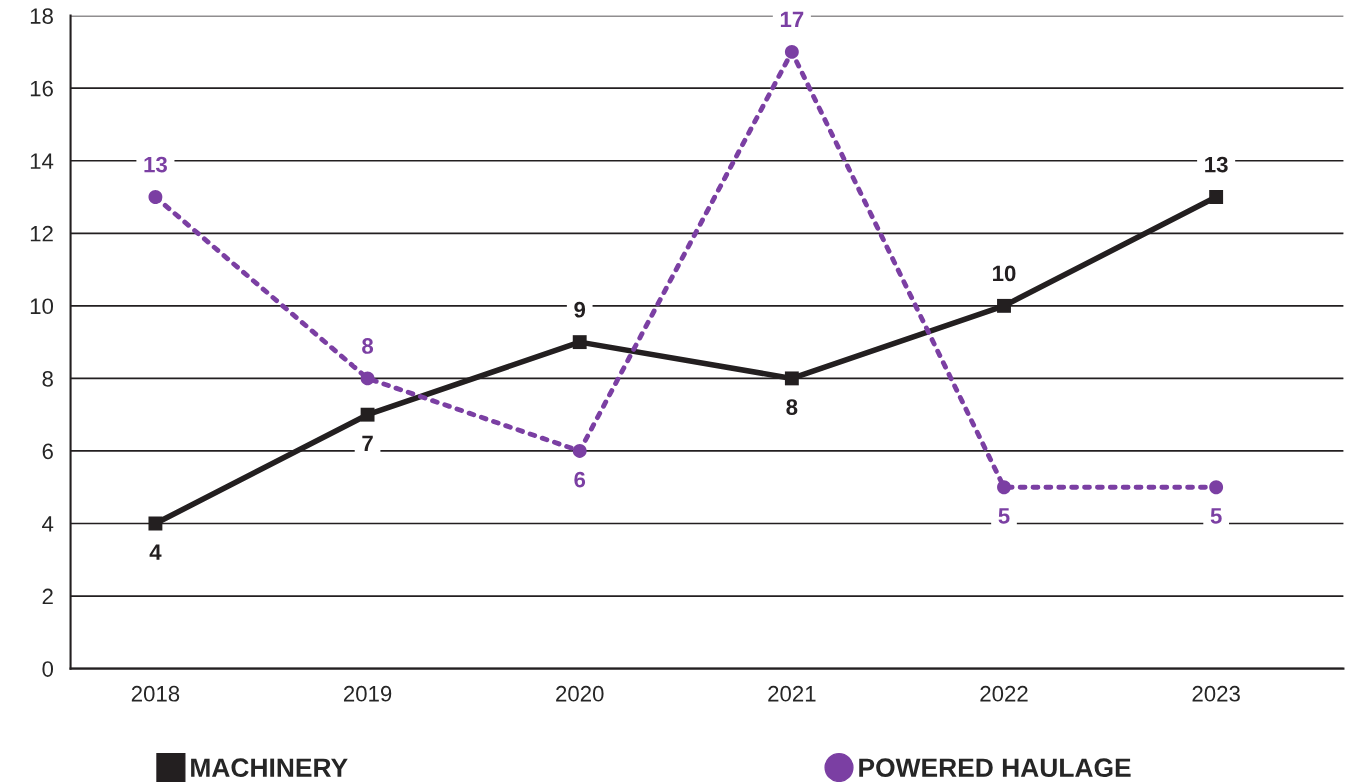 Image resolution: width=1357 pixels, height=782 pixels. I want to click on legend-label: POWERED HAULAGE, so click(995, 768).